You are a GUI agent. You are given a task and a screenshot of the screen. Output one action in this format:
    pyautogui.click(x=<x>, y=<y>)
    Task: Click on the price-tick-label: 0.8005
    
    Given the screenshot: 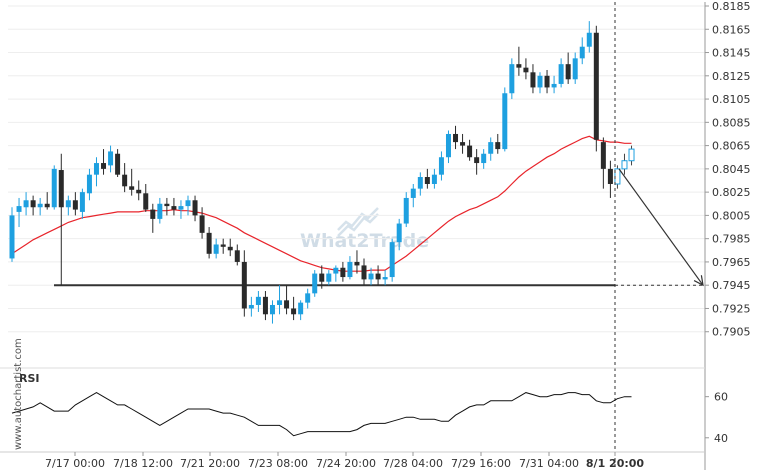 What is the action you would take?
    pyautogui.click(x=731, y=215)
    